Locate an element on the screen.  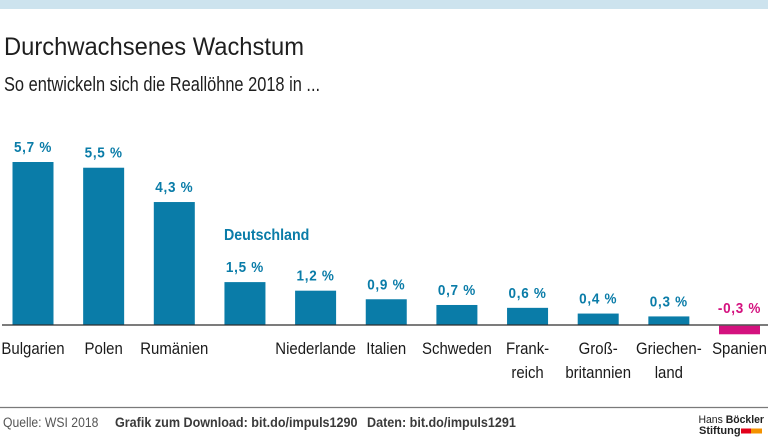
bar-niederlande is located at coordinates (316, 307).